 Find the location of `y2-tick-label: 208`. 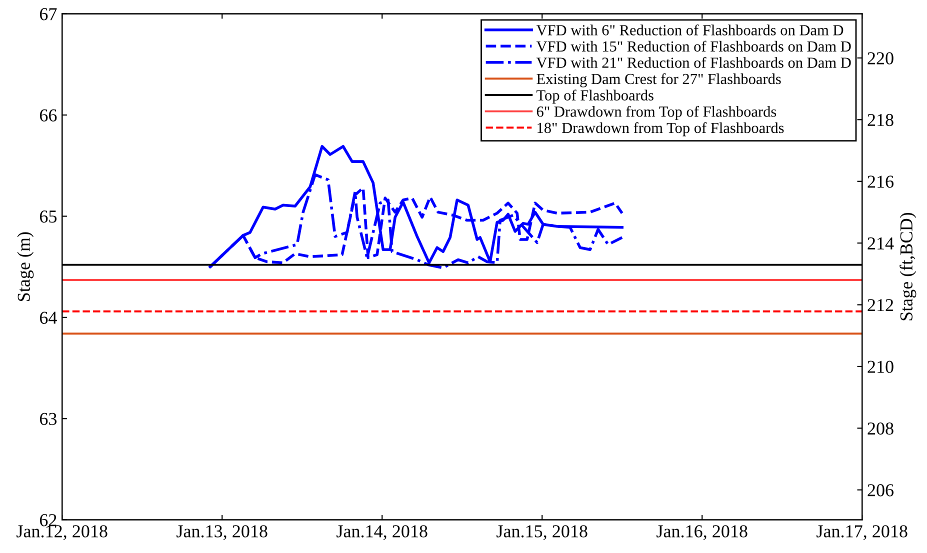

y2-tick-label: 208 is located at coordinates (881, 428).